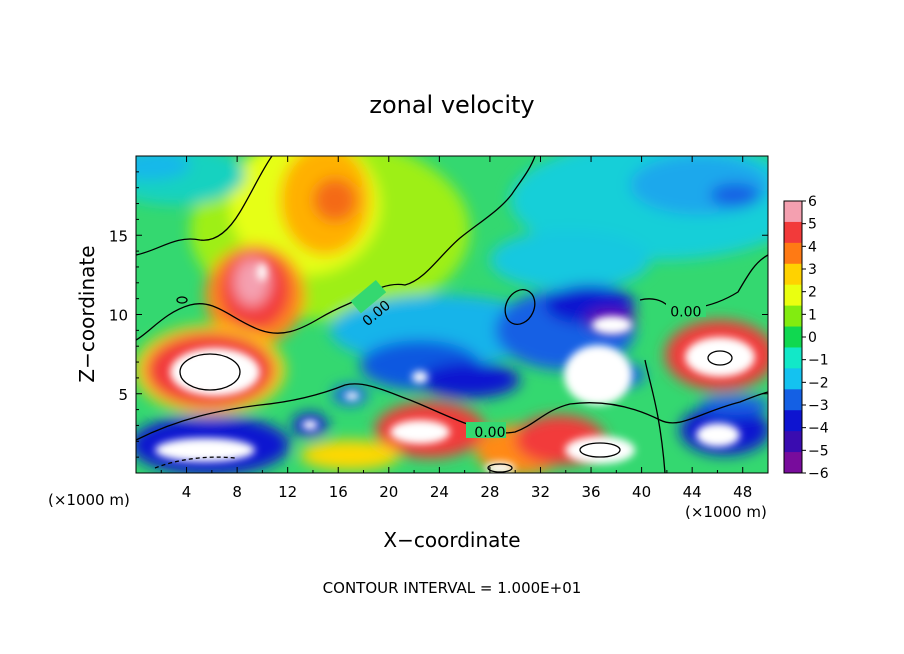 This screenshot has width=904, height=654. What do you see at coordinates (692, 492) in the screenshot?
I see `x-tick-label: 44` at bounding box center [692, 492].